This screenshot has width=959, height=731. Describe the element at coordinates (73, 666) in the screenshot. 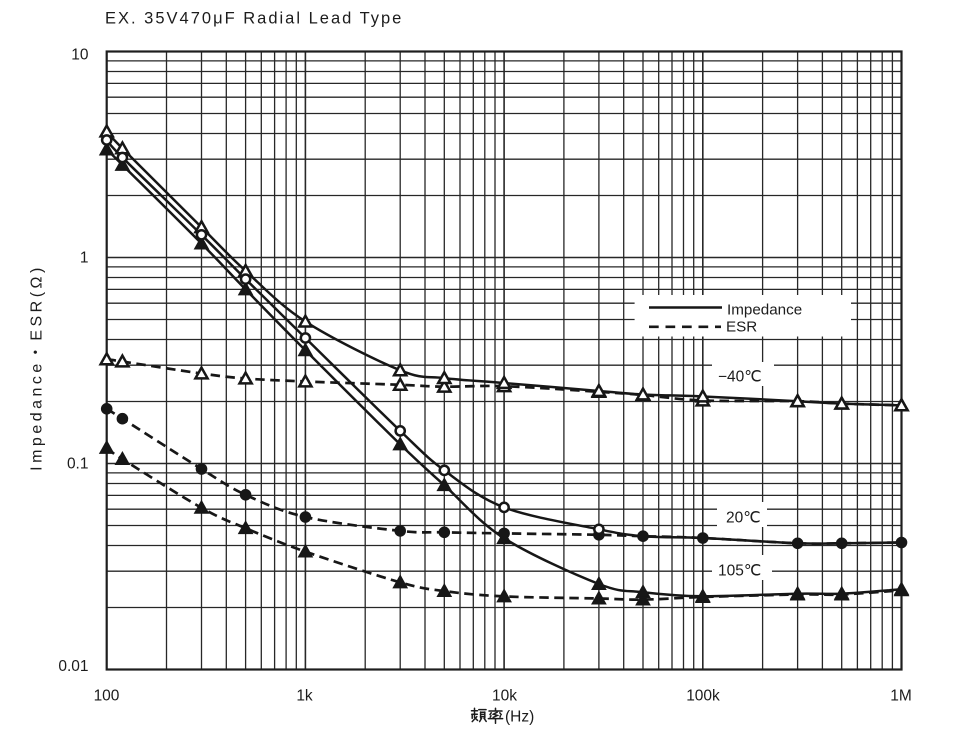

I see `svg-text: 0.01` at that location.